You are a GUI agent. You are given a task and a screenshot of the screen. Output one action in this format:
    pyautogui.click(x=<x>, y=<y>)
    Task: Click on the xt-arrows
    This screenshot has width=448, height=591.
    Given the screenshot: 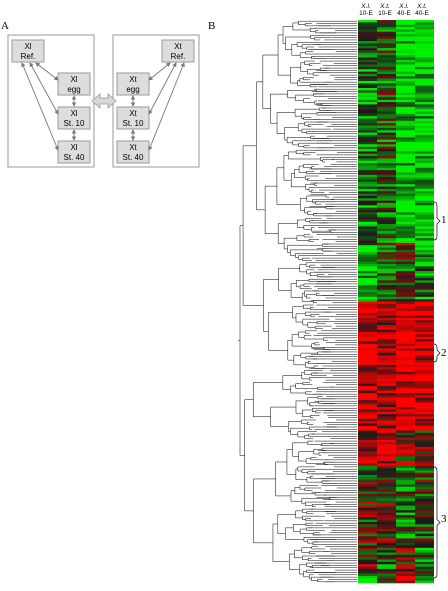 What is the action you would take?
    pyautogui.click(x=157, y=106)
    